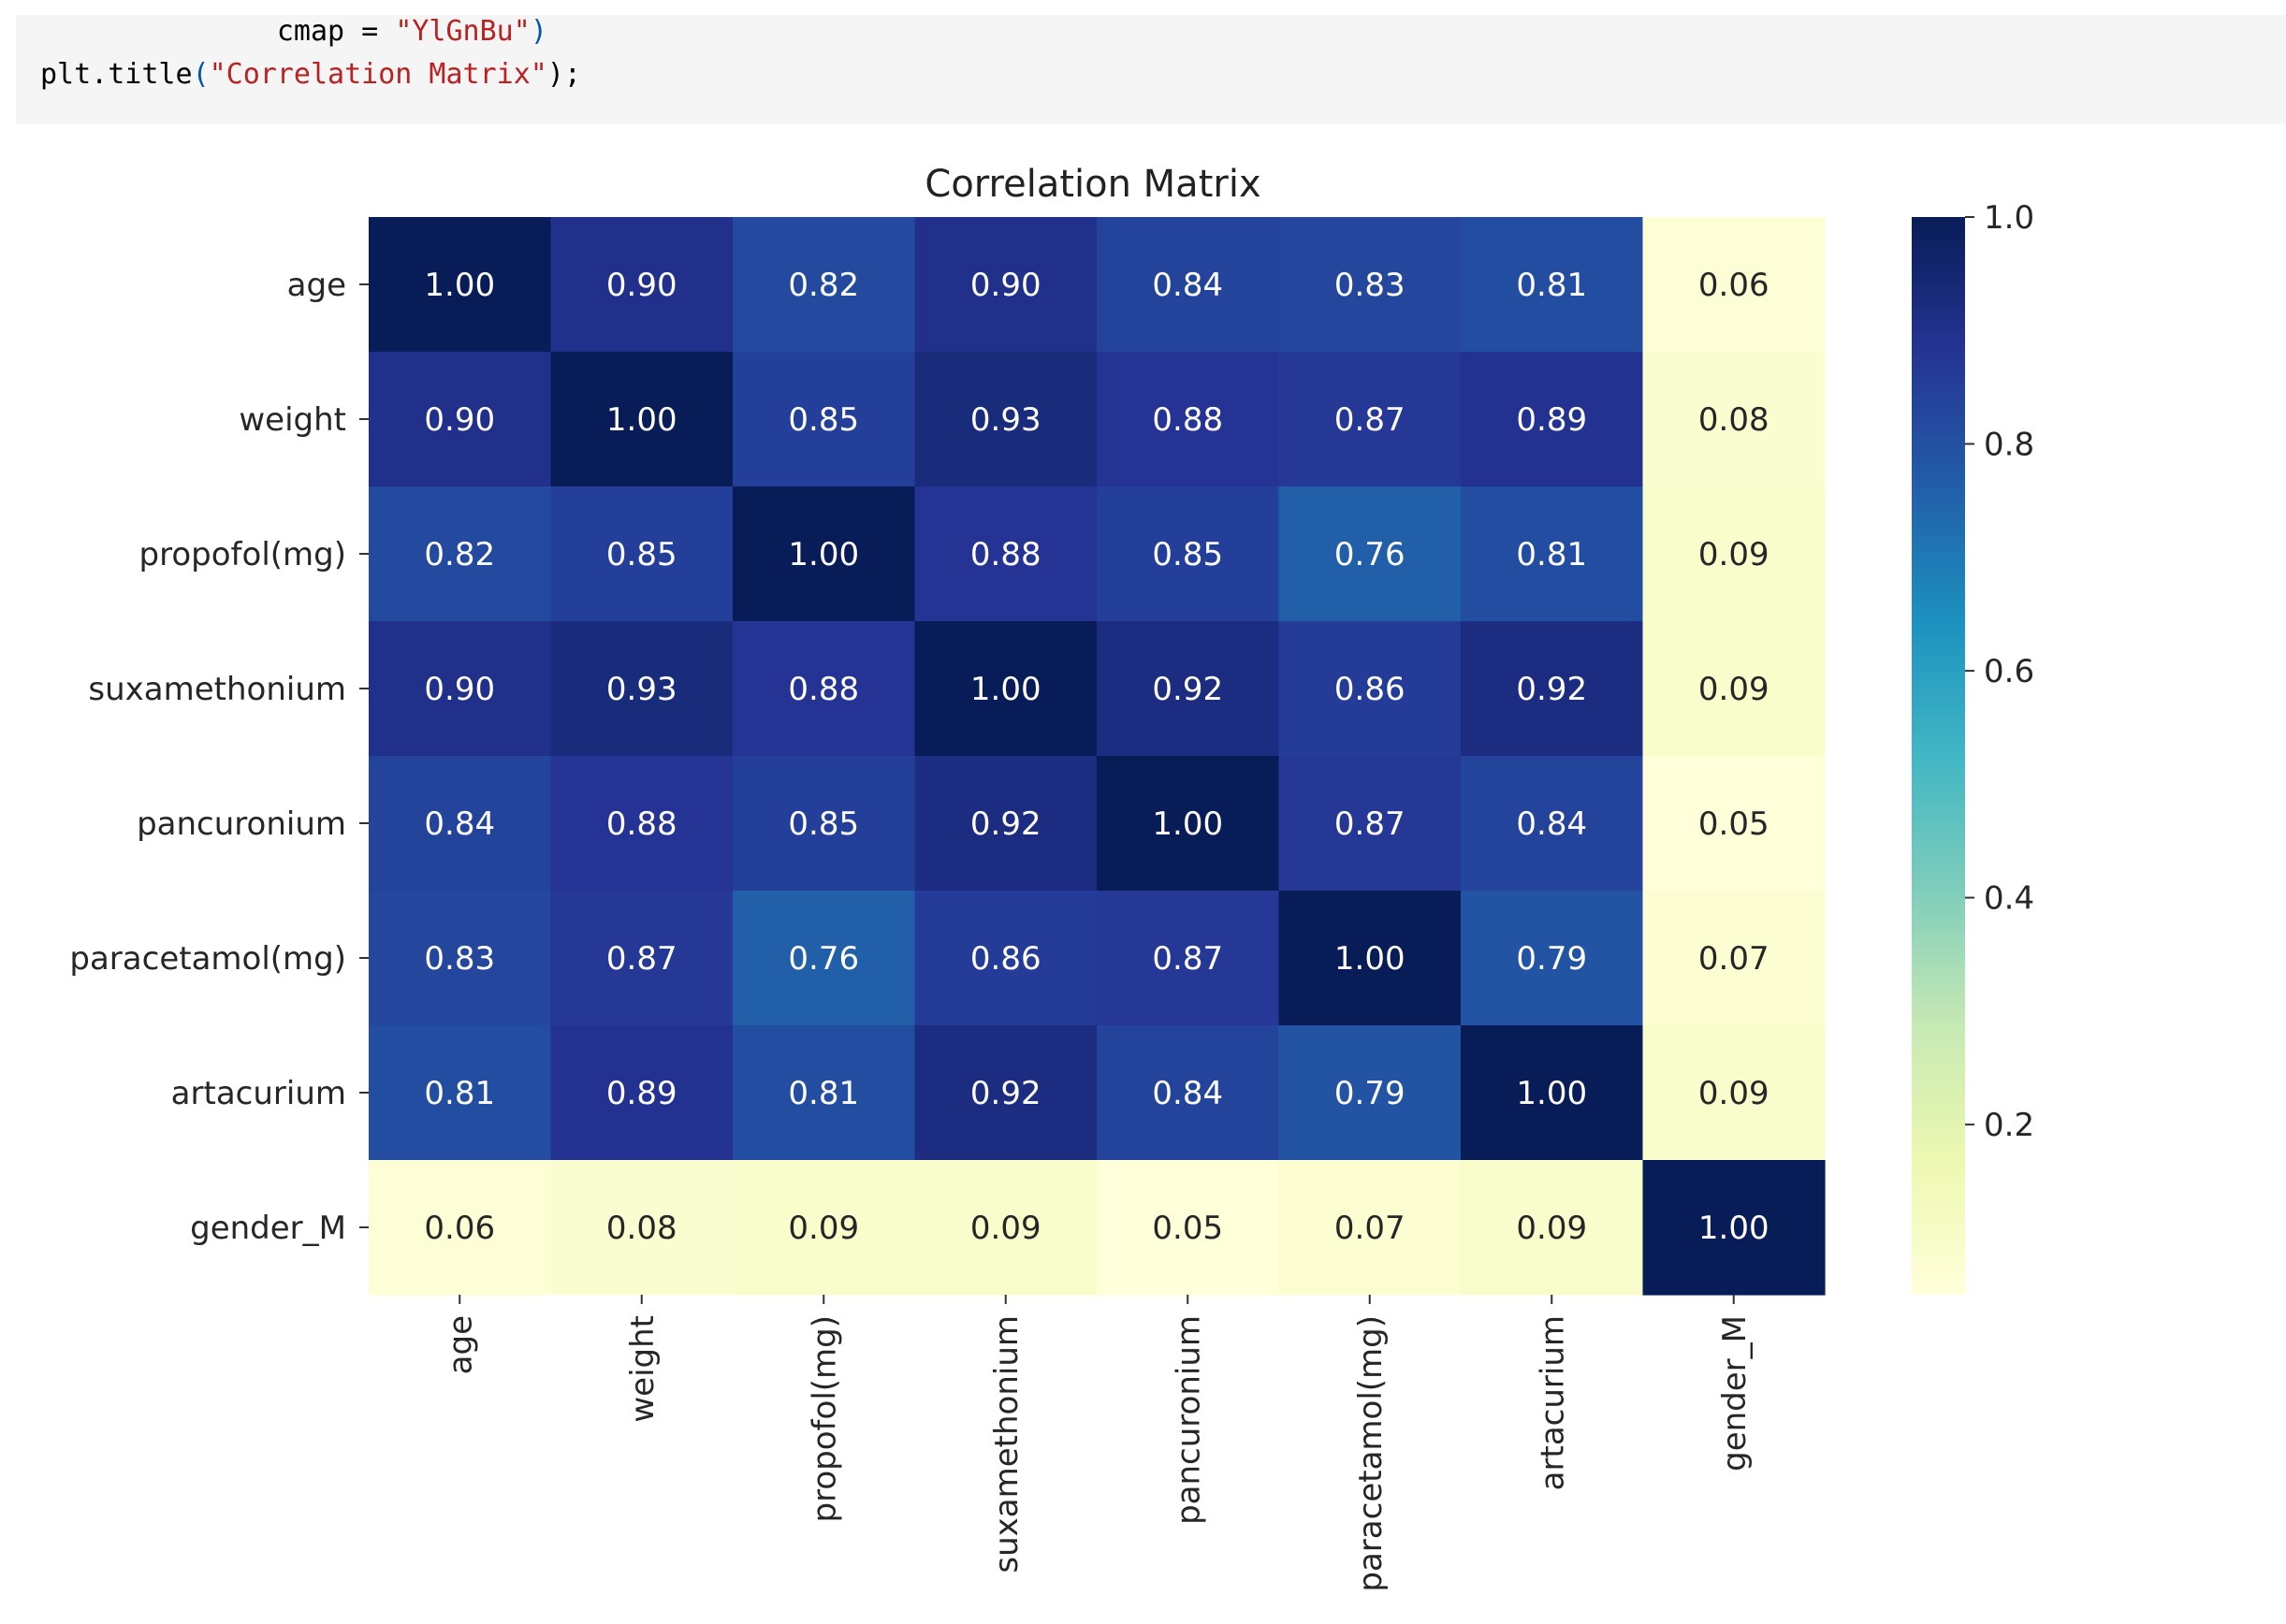 This screenshot has width=2286, height=1624. I want to click on code-line-cmap: cmap = "YlGnBu"), so click(293, 31).